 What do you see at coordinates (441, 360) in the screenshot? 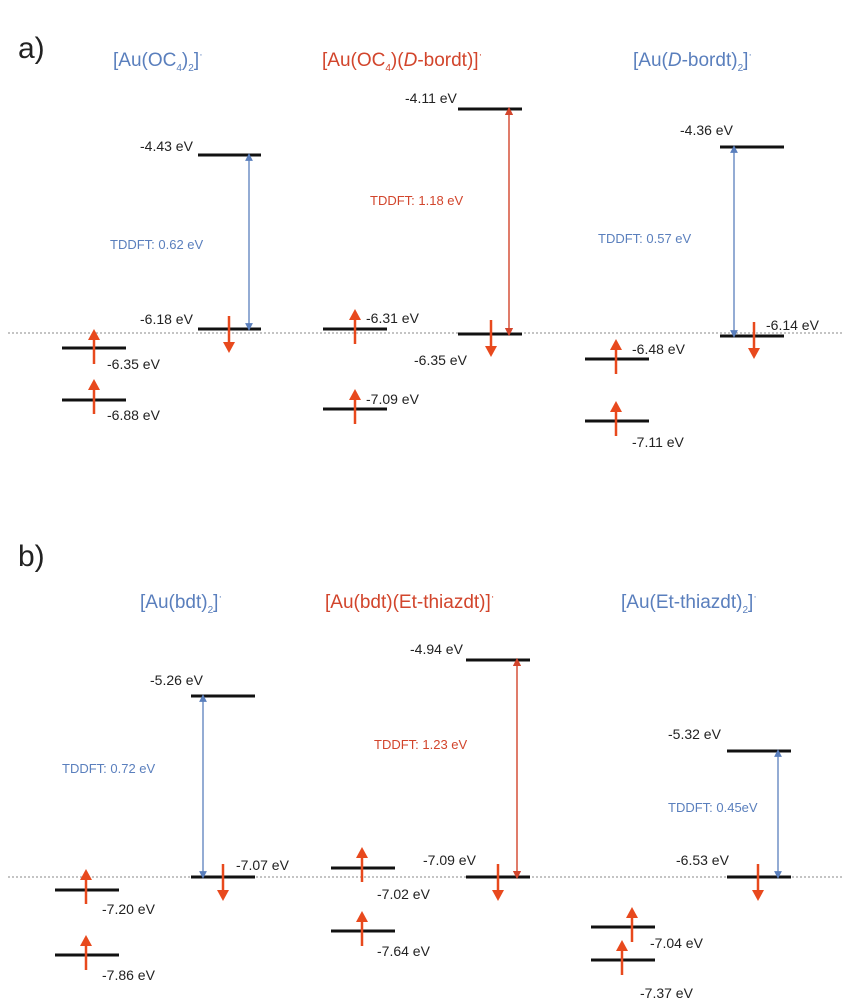
I see `energy-a2-homo: -6.35 eV` at bounding box center [441, 360].